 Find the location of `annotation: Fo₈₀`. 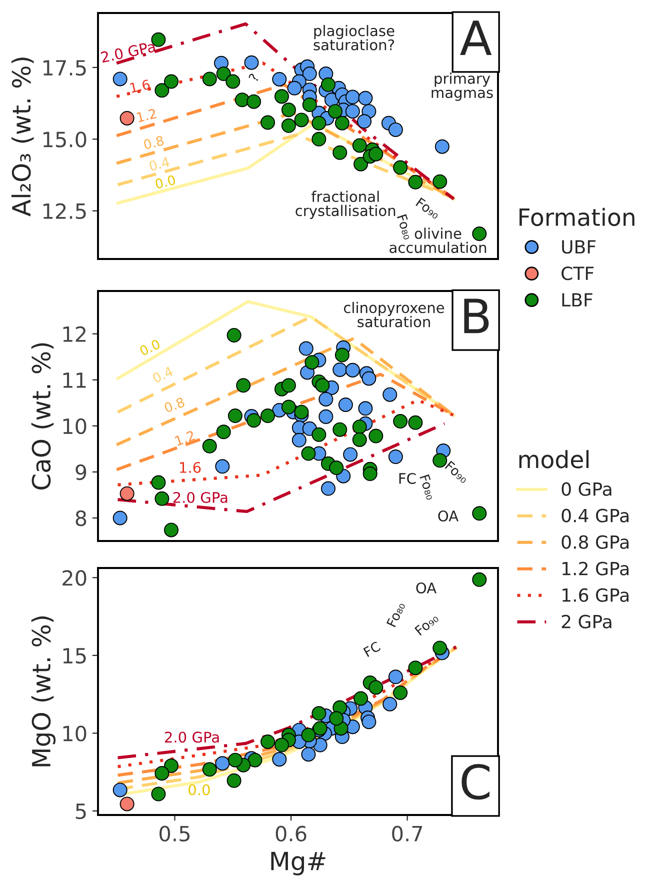

annotation: Fo₈₀ is located at coordinates (405, 227).